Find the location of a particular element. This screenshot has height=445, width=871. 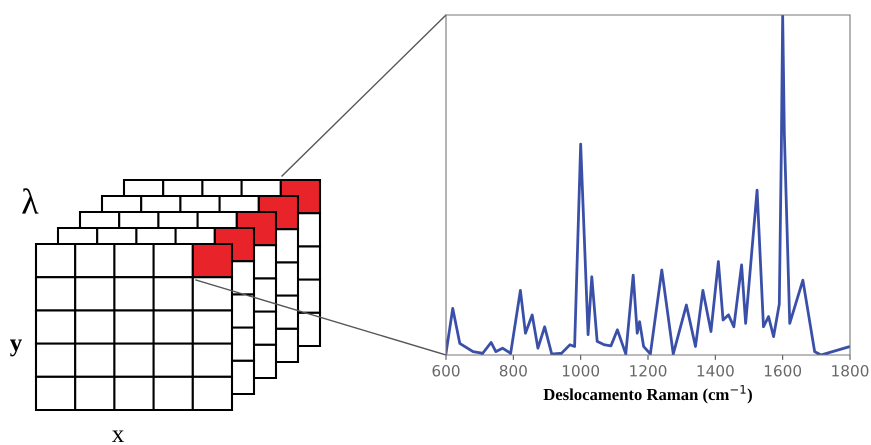

x-tick-label: 1000 is located at coordinates (581, 370).